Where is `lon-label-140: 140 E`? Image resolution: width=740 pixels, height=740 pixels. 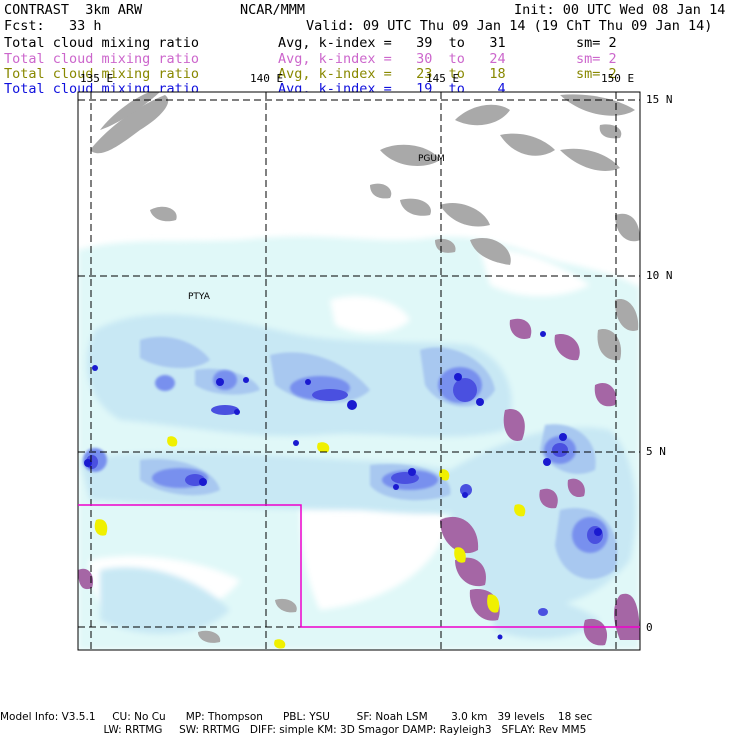 lon-label-140: 140 E is located at coordinates (267, 78).